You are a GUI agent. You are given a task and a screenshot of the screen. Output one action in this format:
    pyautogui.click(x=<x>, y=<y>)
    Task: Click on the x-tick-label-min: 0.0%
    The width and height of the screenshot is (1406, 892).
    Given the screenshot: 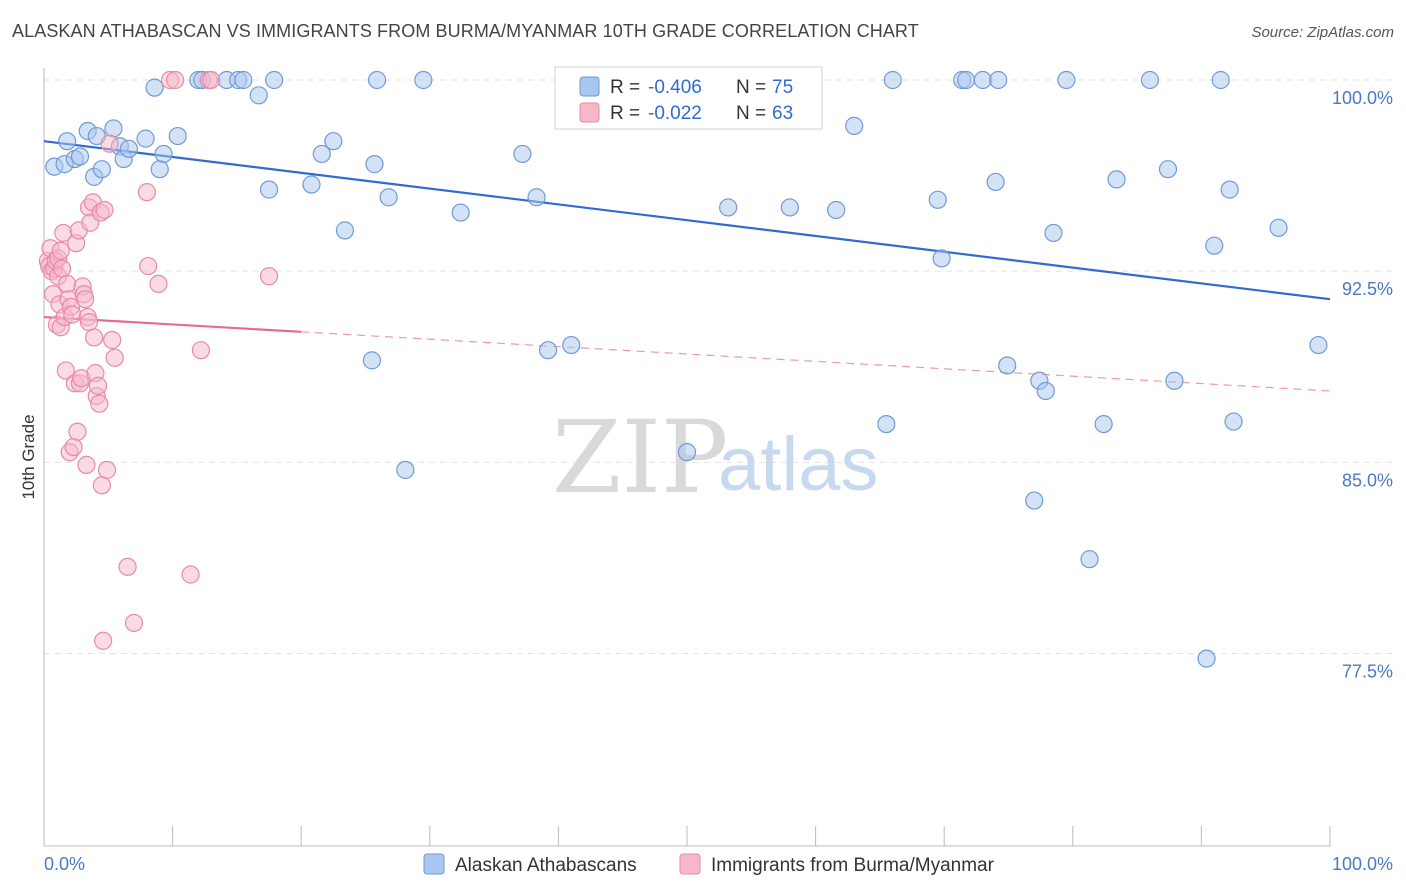 What is the action you would take?
    pyautogui.click(x=64, y=864)
    